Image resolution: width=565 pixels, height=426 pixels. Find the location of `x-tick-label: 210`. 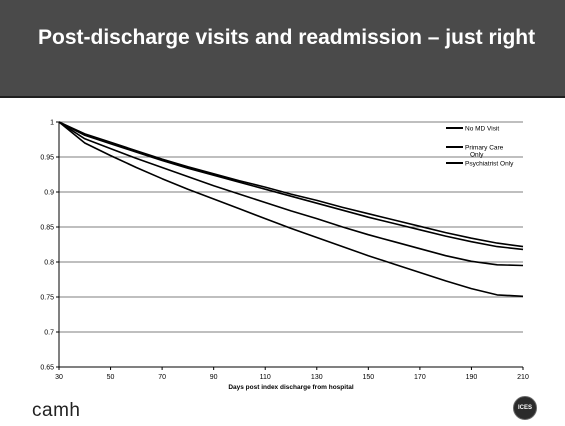

x-tick-label: 210 is located at coordinates (523, 377).